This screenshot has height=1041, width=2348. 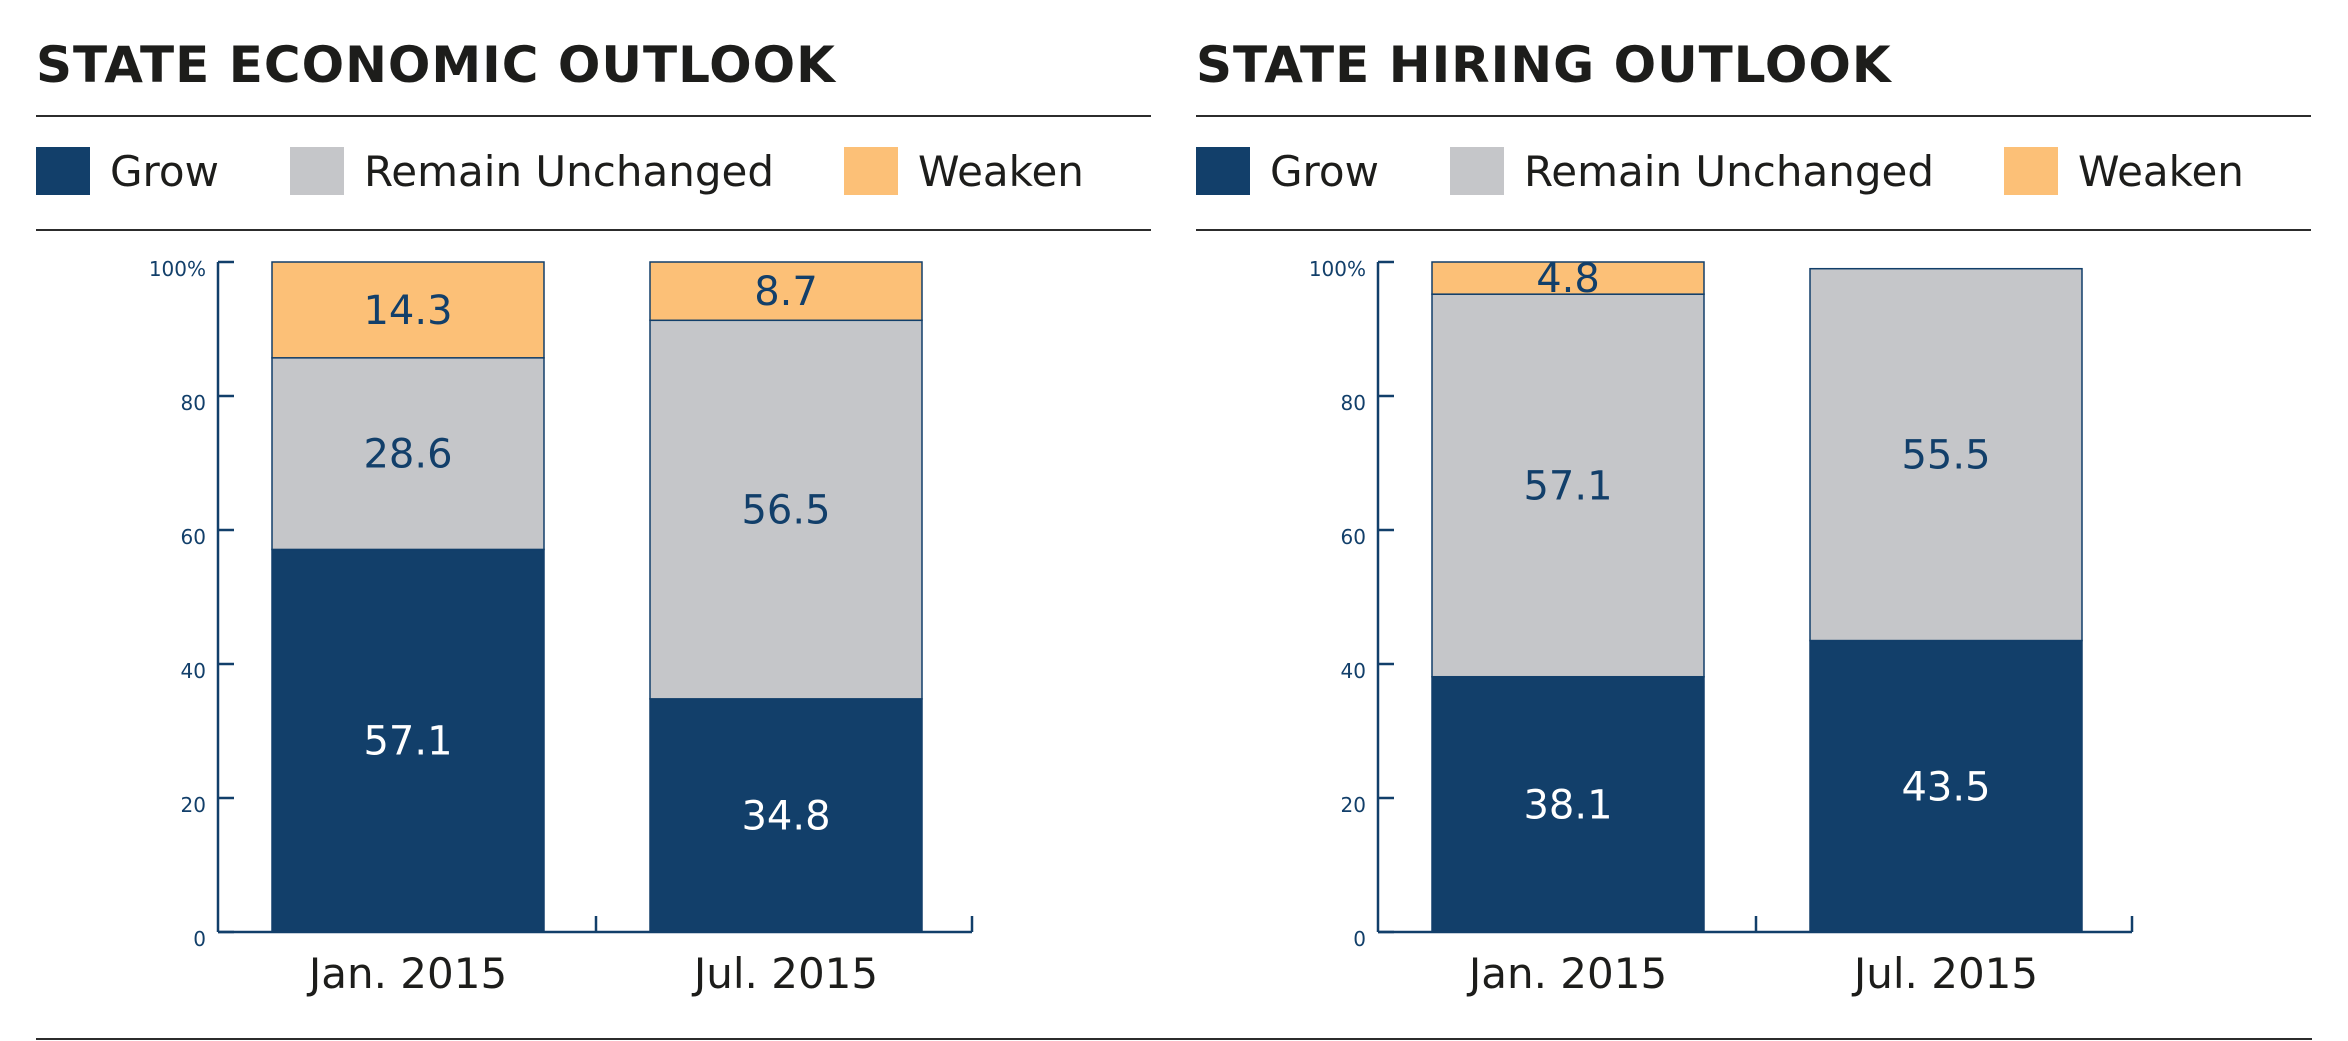 I want to click on data-label-grow: 38.1, so click(x=1567, y=805).